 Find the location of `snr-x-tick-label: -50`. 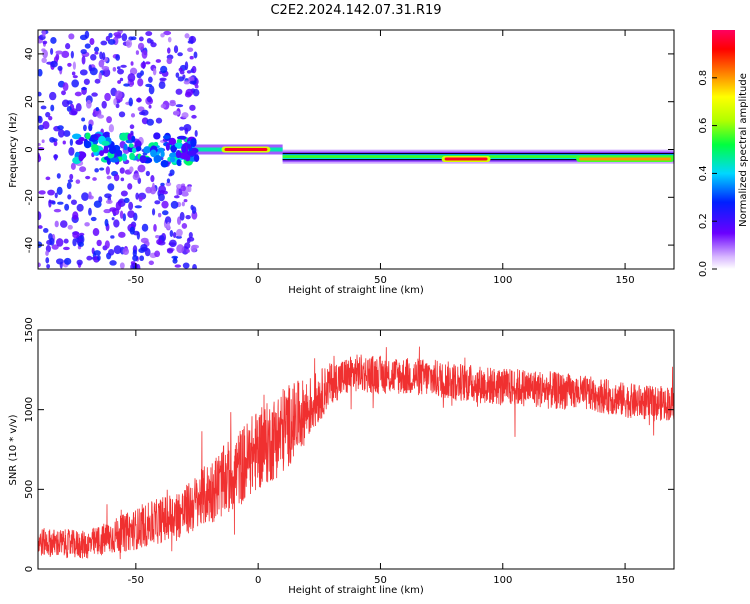

snr-x-tick-label: -50 is located at coordinates (136, 580).